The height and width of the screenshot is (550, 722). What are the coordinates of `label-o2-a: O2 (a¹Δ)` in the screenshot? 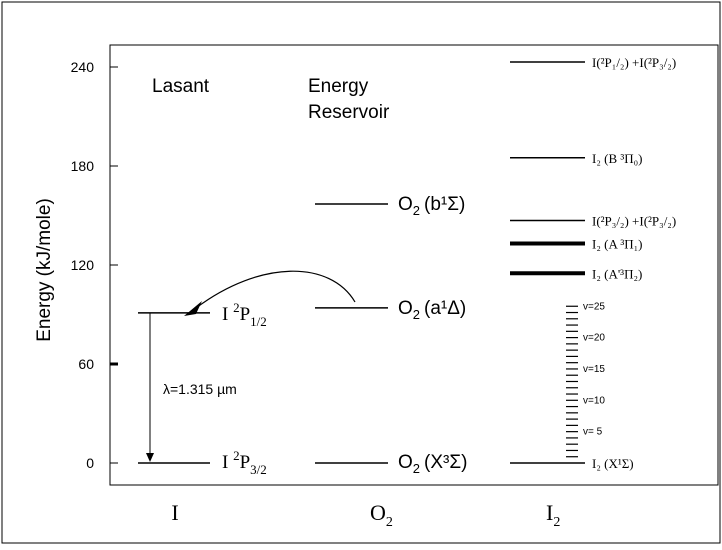 It's located at (432, 310).